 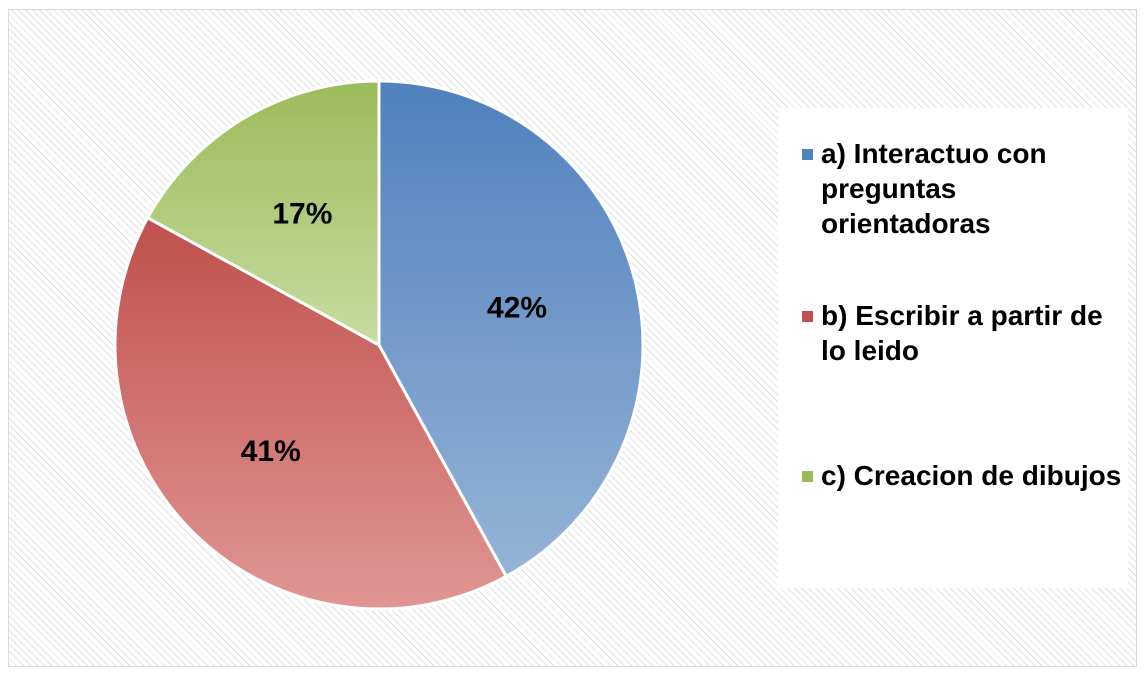 What do you see at coordinates (971, 475) in the screenshot?
I see `legend-label-c: c) Creacion de dibujos` at bounding box center [971, 475].